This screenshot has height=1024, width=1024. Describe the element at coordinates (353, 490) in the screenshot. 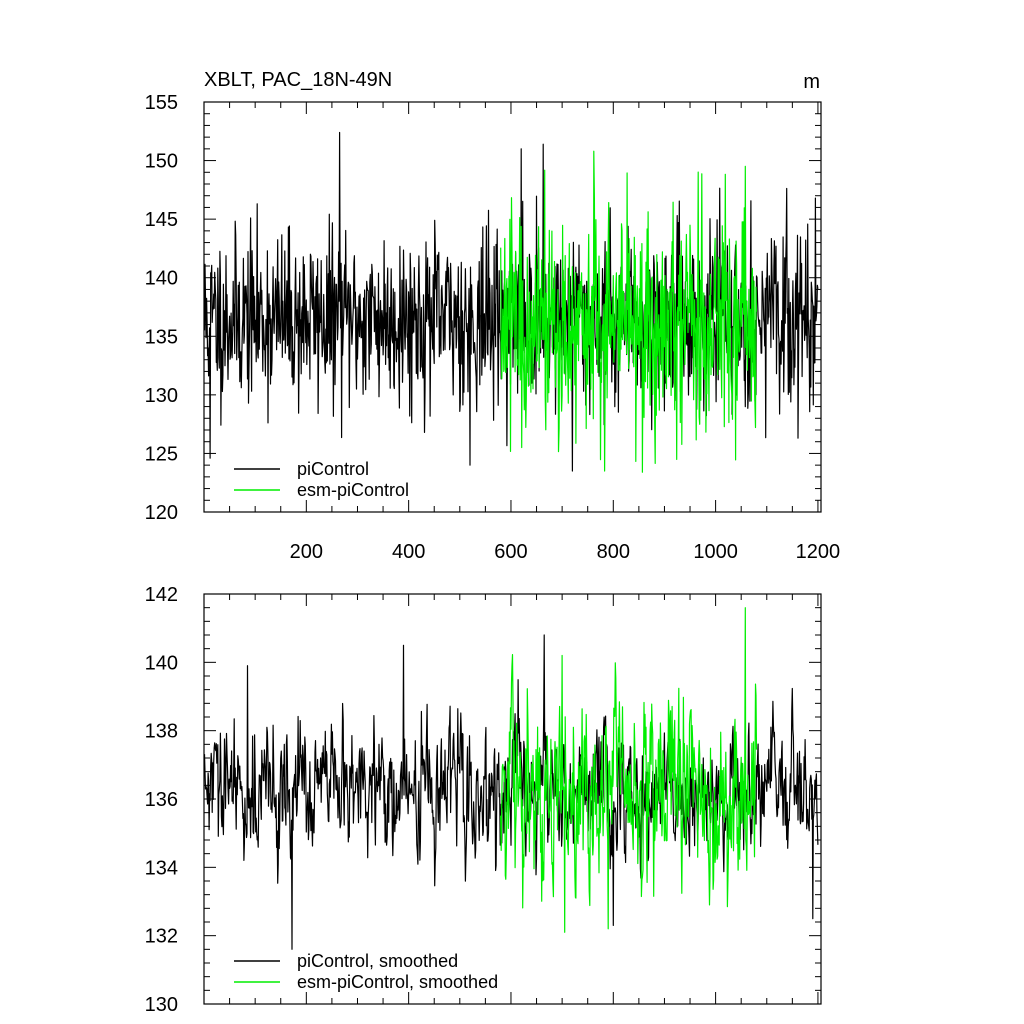

I see `legend-label-esm-picontrol: esm-piControl` at that location.